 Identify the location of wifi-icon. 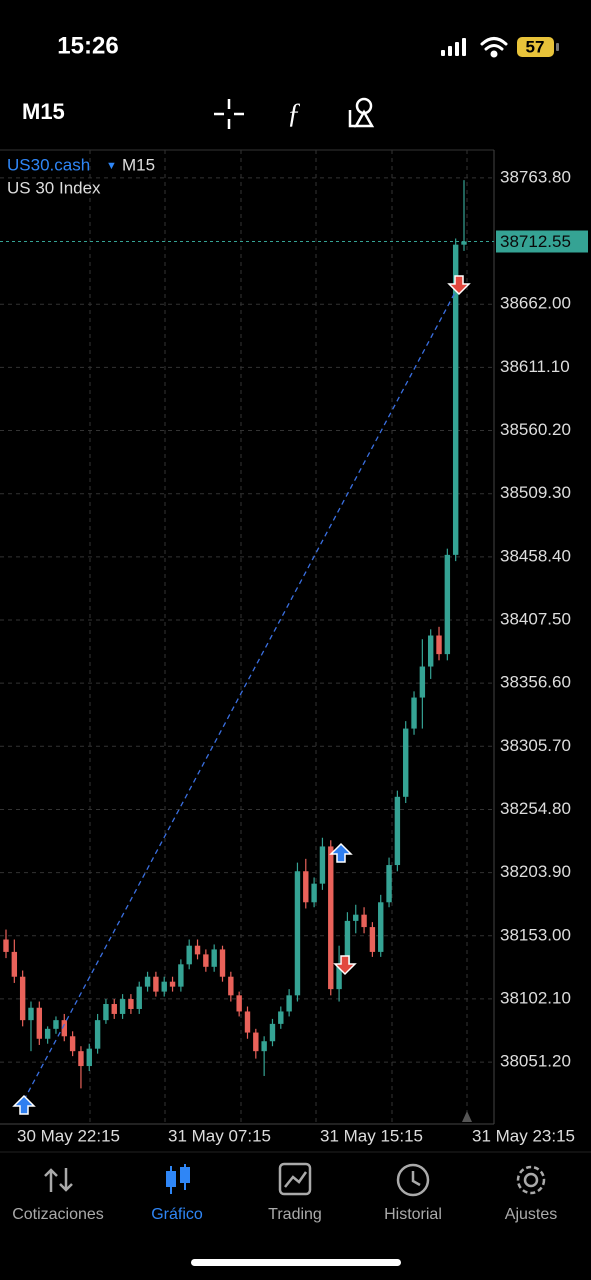
(494, 47).